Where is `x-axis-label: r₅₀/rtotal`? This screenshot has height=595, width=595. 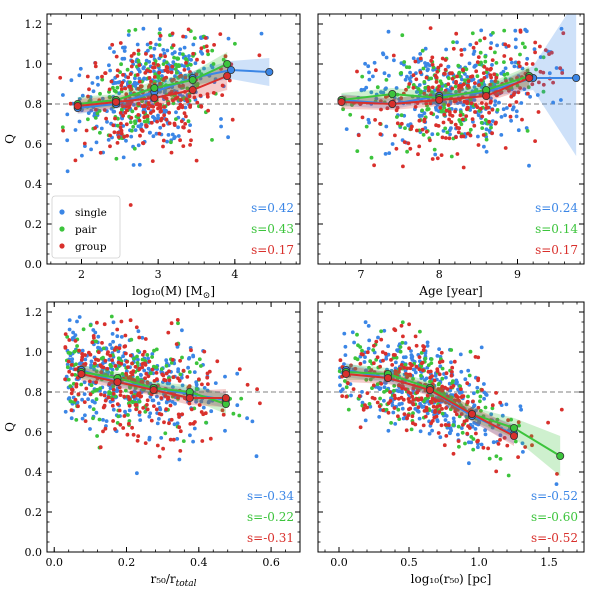
x-axis-label: r₅₀/rtotal is located at coordinates (173, 580).